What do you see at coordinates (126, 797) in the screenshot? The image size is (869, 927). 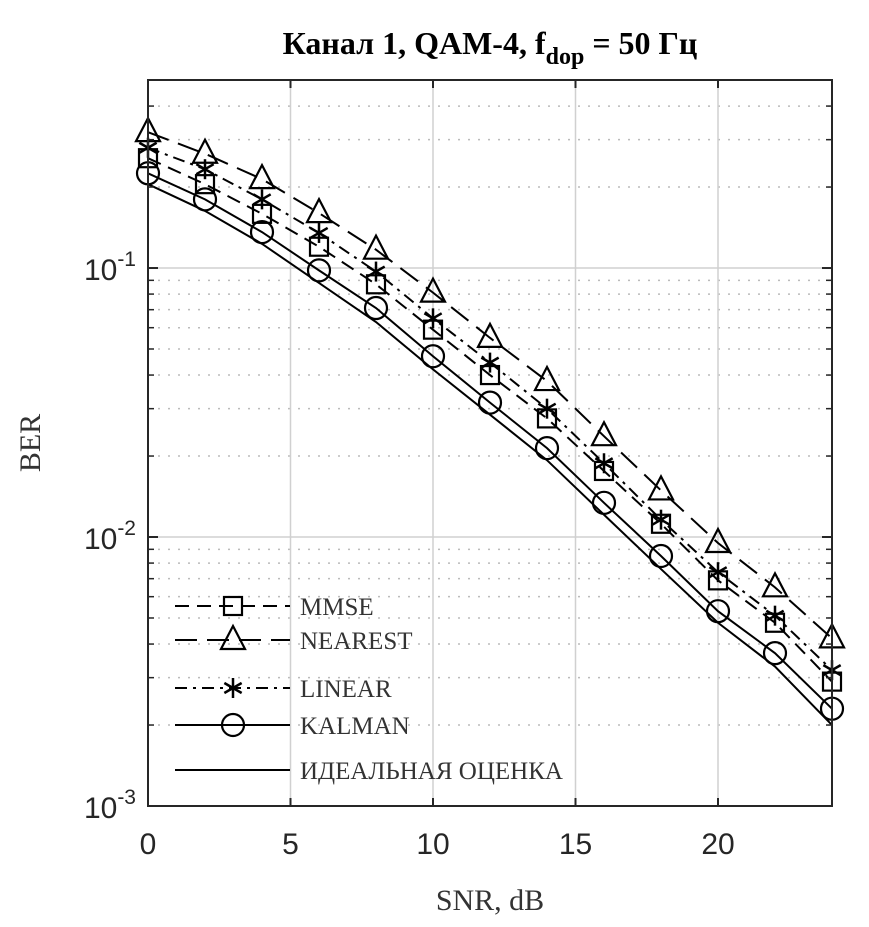 I see `y-tick-exponent: -3` at bounding box center [126, 797].